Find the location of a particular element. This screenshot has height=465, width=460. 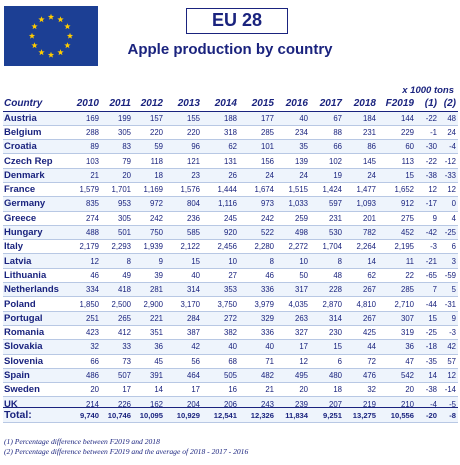

total-cell: 12,541 is located at coordinates (220, 415).